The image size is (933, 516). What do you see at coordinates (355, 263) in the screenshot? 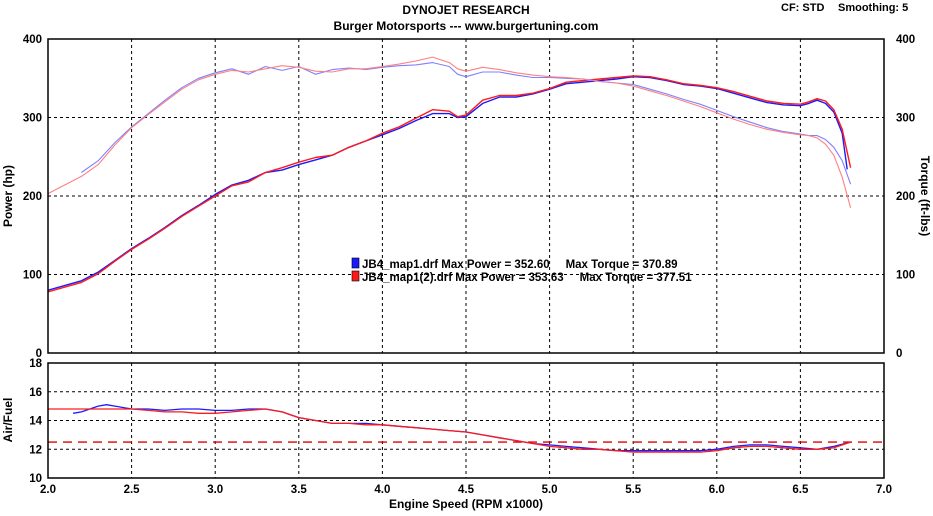
I see `legend-swatch-run1` at bounding box center [355, 263].